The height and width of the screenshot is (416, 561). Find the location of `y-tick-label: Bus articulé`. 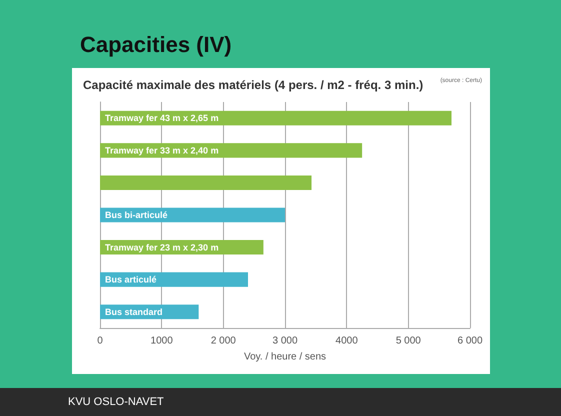

y-tick-label: Bus articulé is located at coordinates (131, 279).